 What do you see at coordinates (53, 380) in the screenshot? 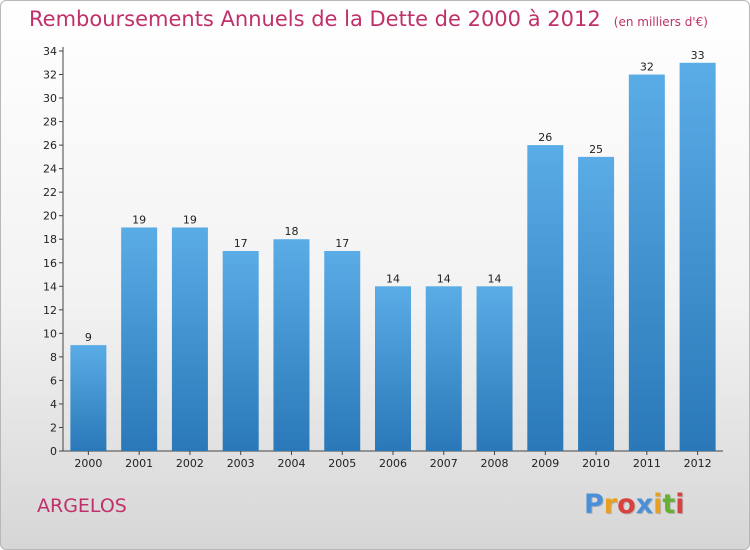
I see `y-tick-label: 6` at bounding box center [53, 380].